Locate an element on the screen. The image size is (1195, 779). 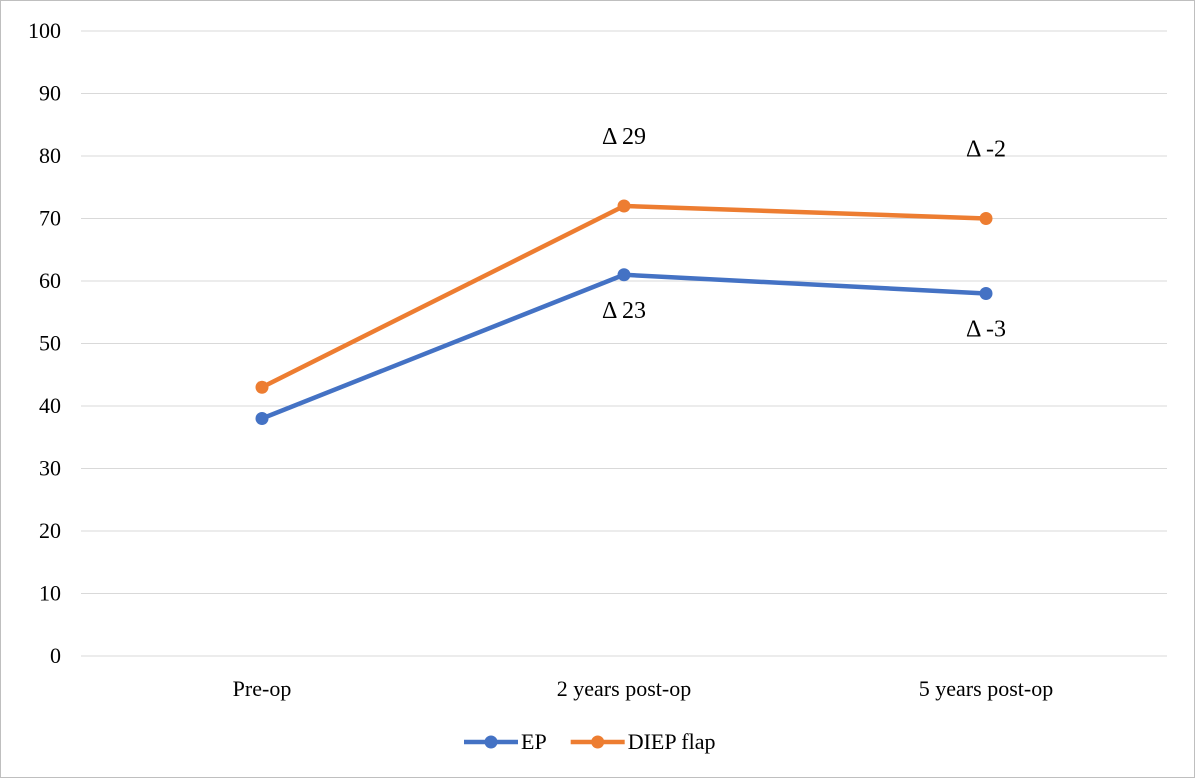
y-tick-label: 20 is located at coordinates (50, 530).